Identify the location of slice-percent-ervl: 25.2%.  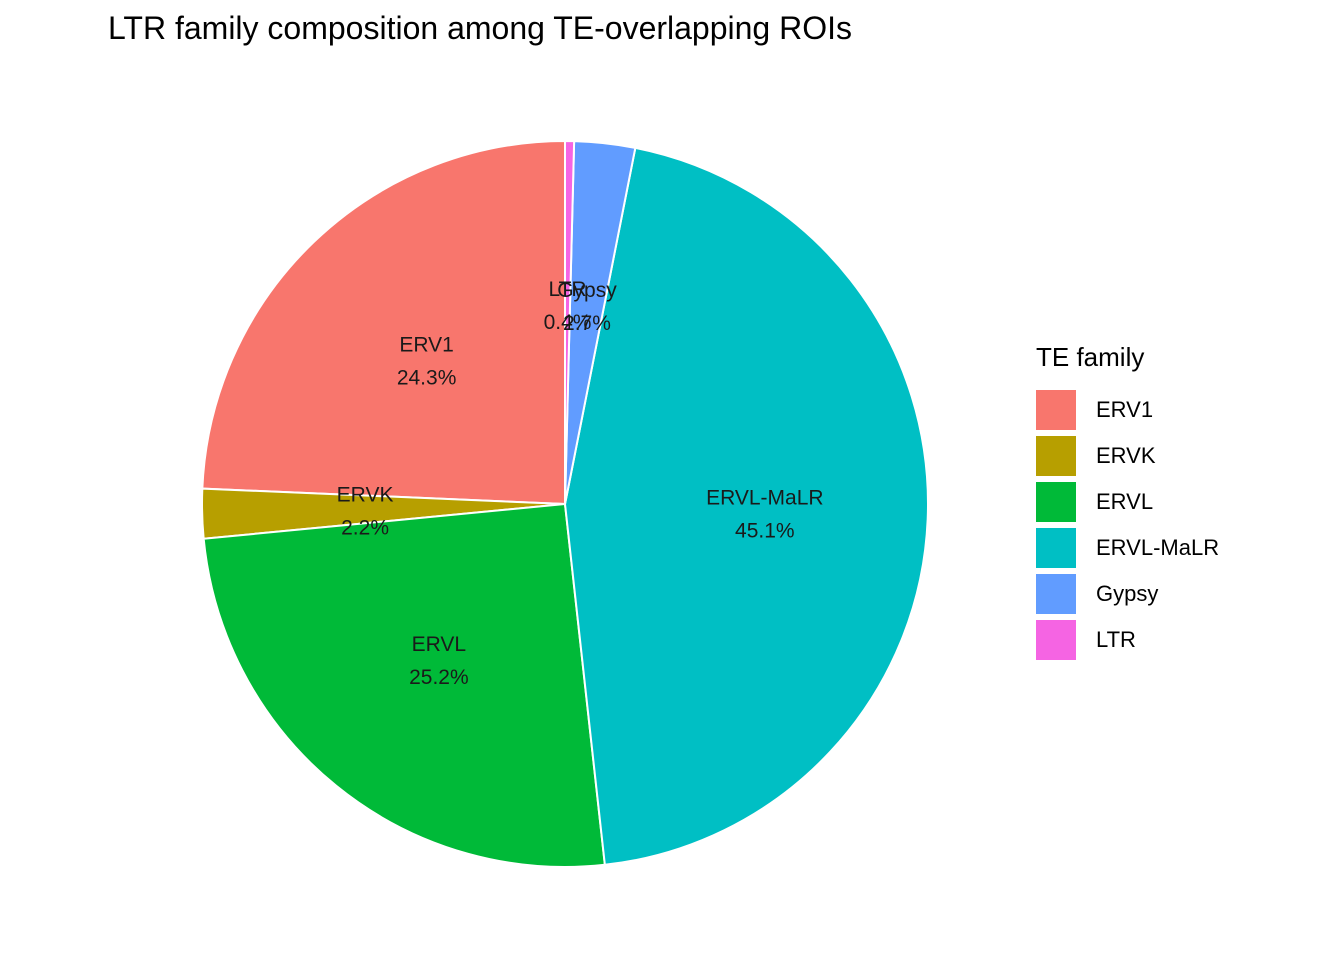
(439, 677).